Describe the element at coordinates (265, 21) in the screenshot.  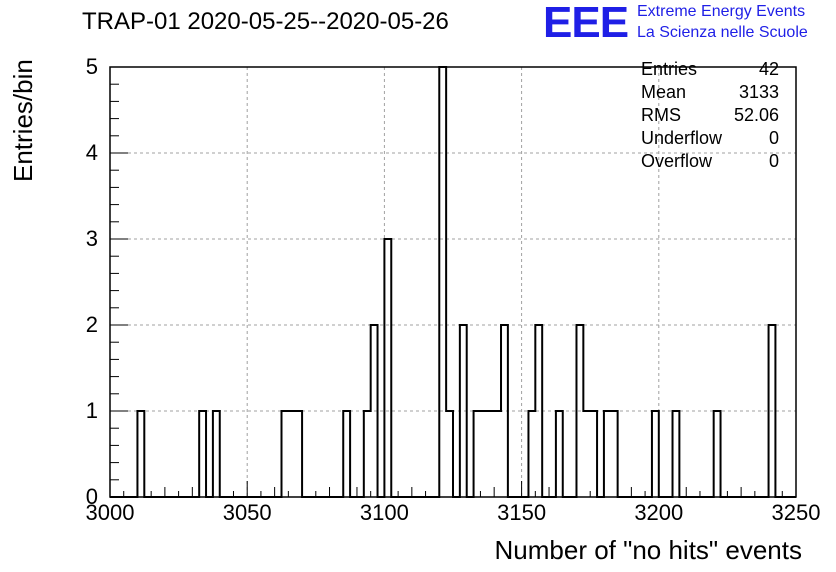
I see `chart-title: TRAP-01 2020-05-25--2020-05-26` at that location.